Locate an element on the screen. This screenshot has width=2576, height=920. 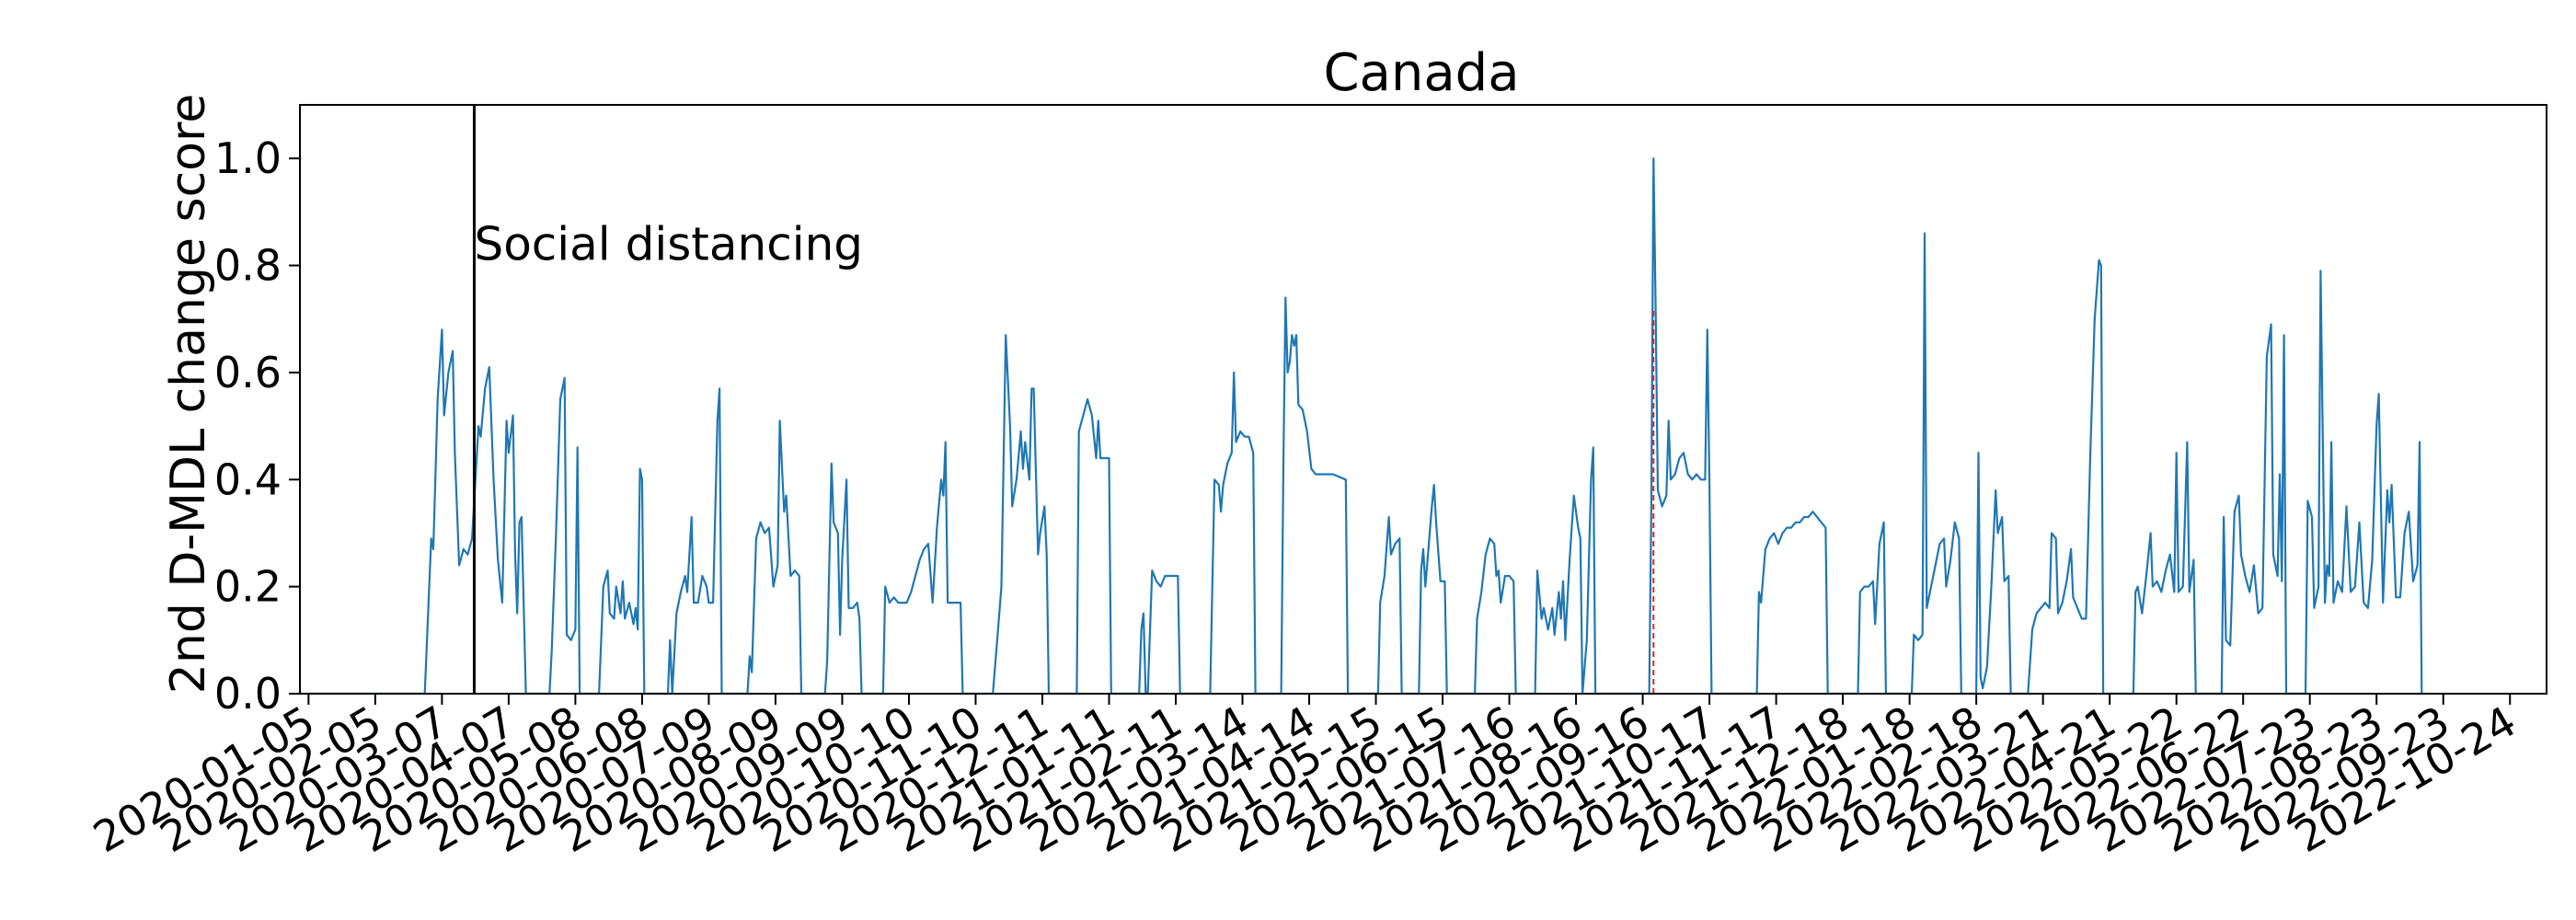
y-tick-label: 1.0 is located at coordinates (248, 158).